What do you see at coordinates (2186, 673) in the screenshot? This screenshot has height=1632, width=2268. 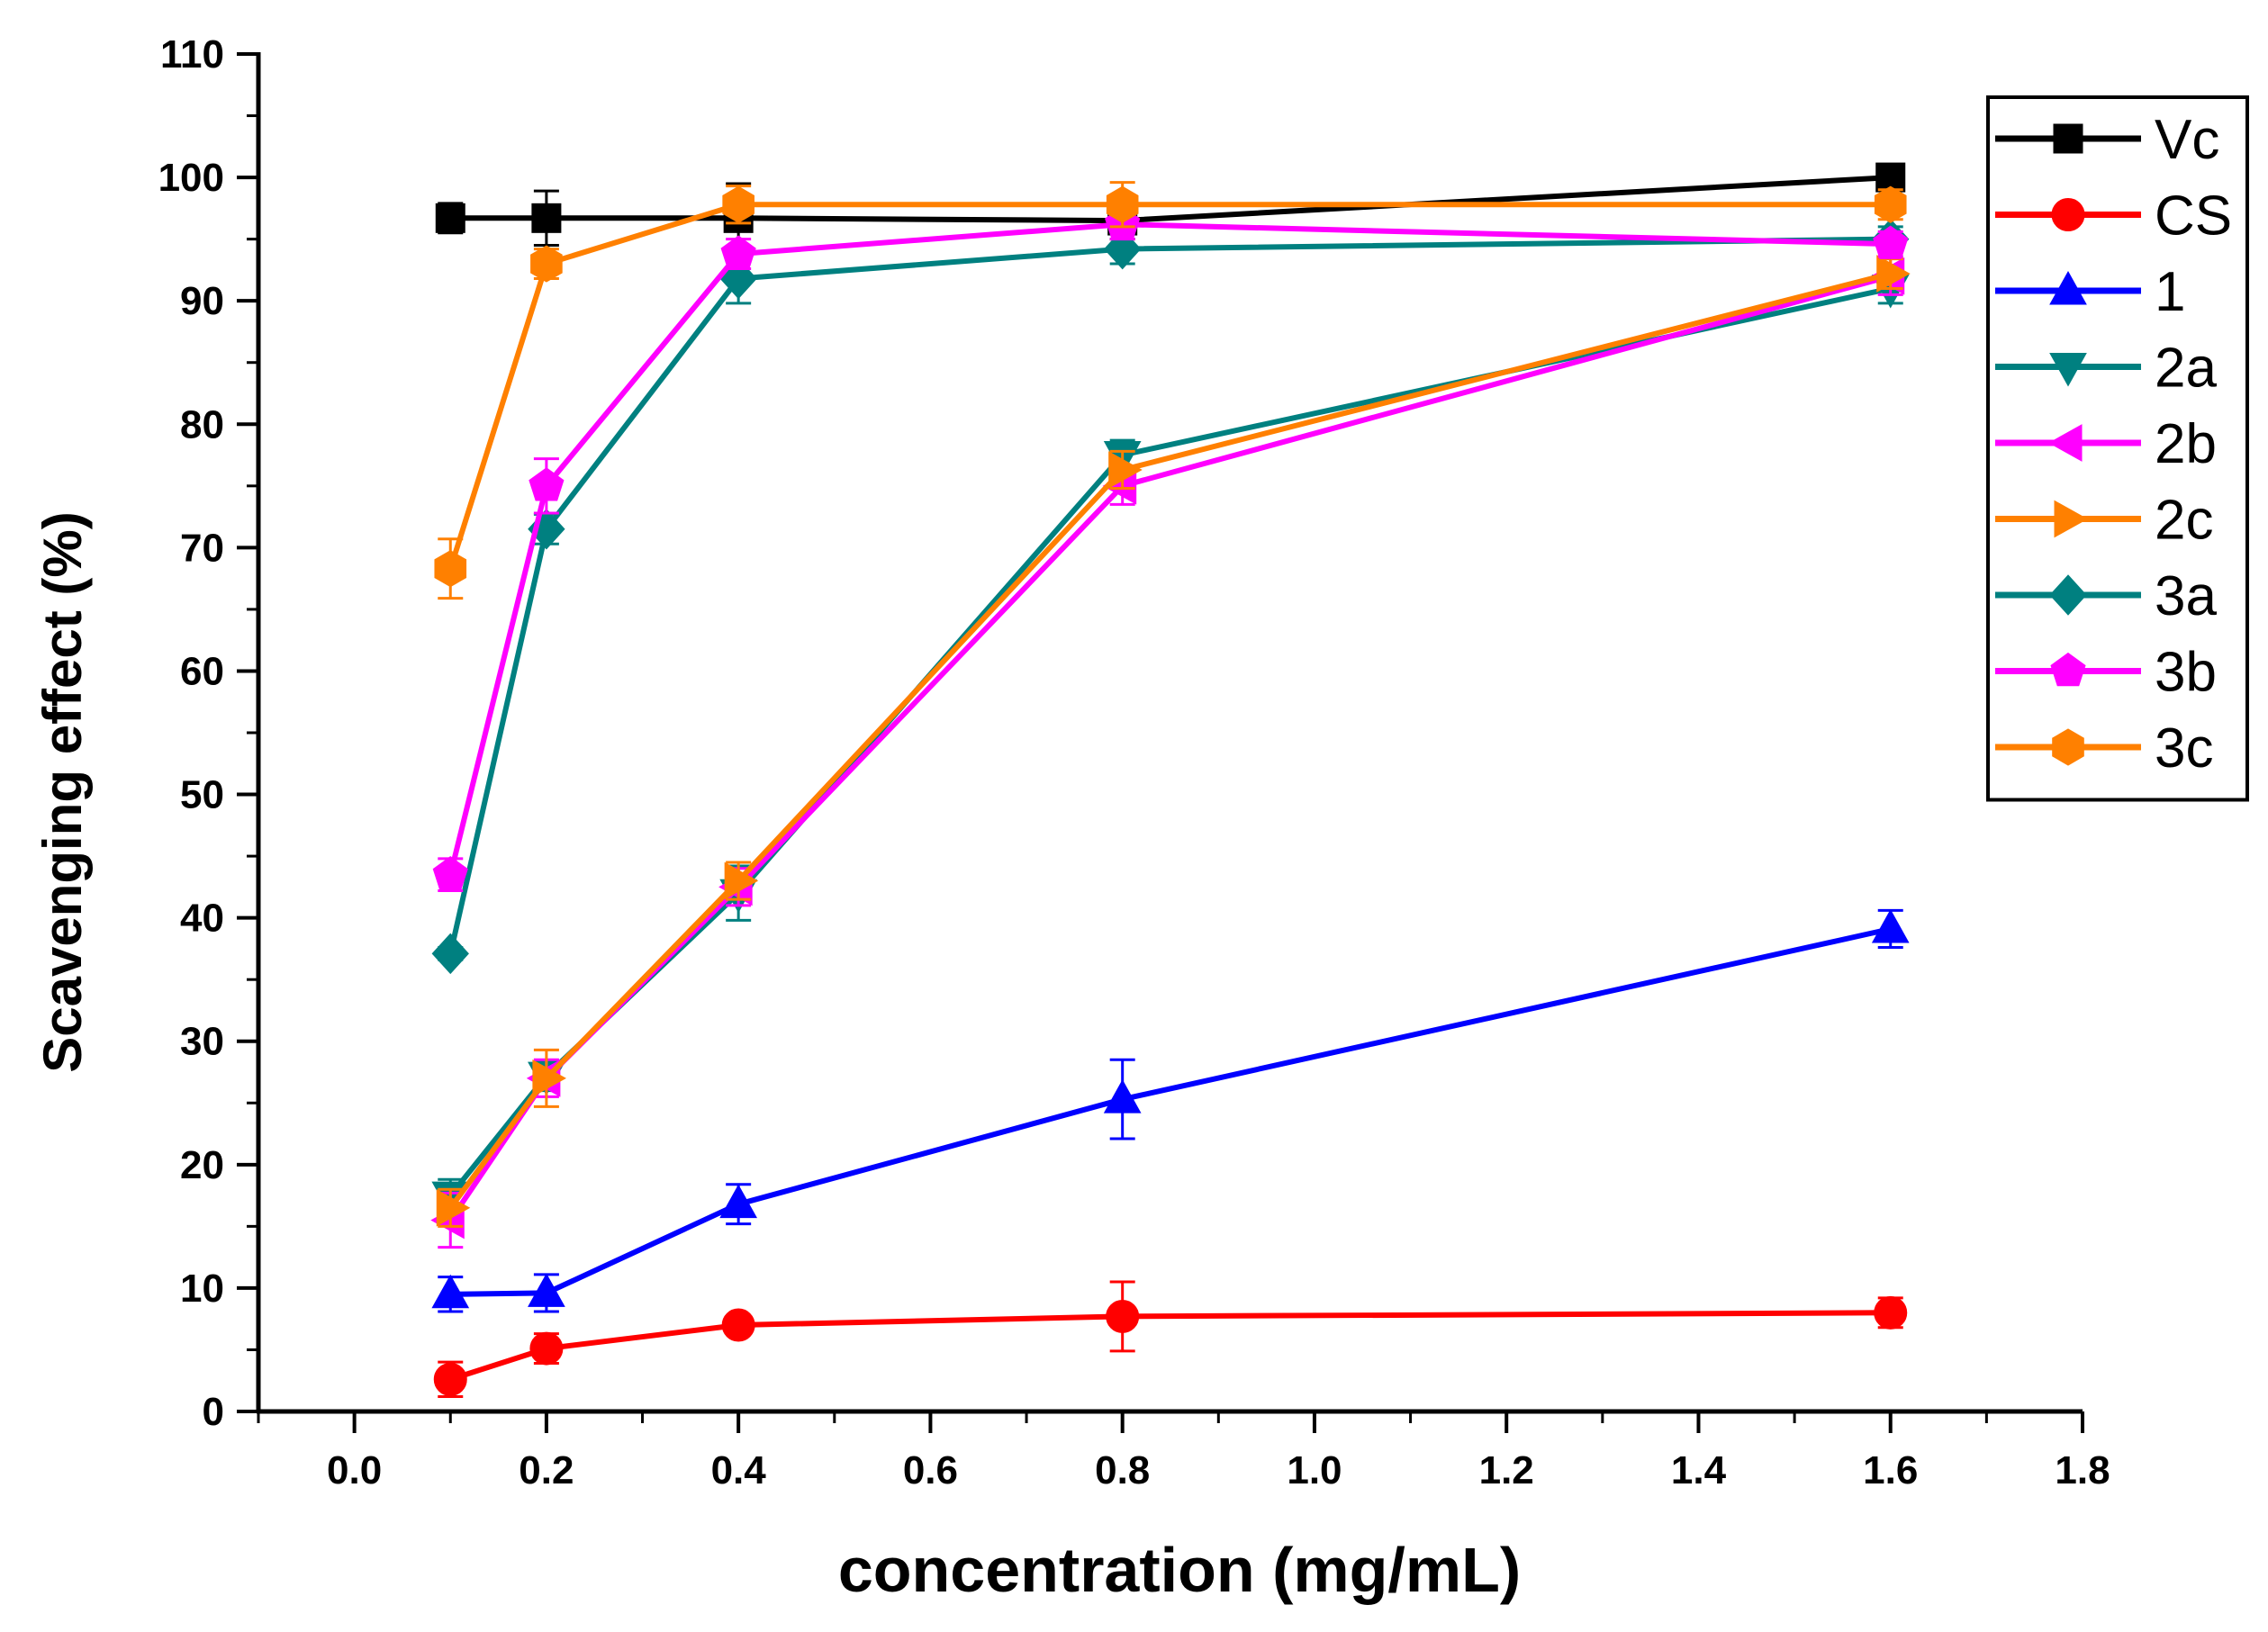 I see `legend-label: 3b` at bounding box center [2186, 673].